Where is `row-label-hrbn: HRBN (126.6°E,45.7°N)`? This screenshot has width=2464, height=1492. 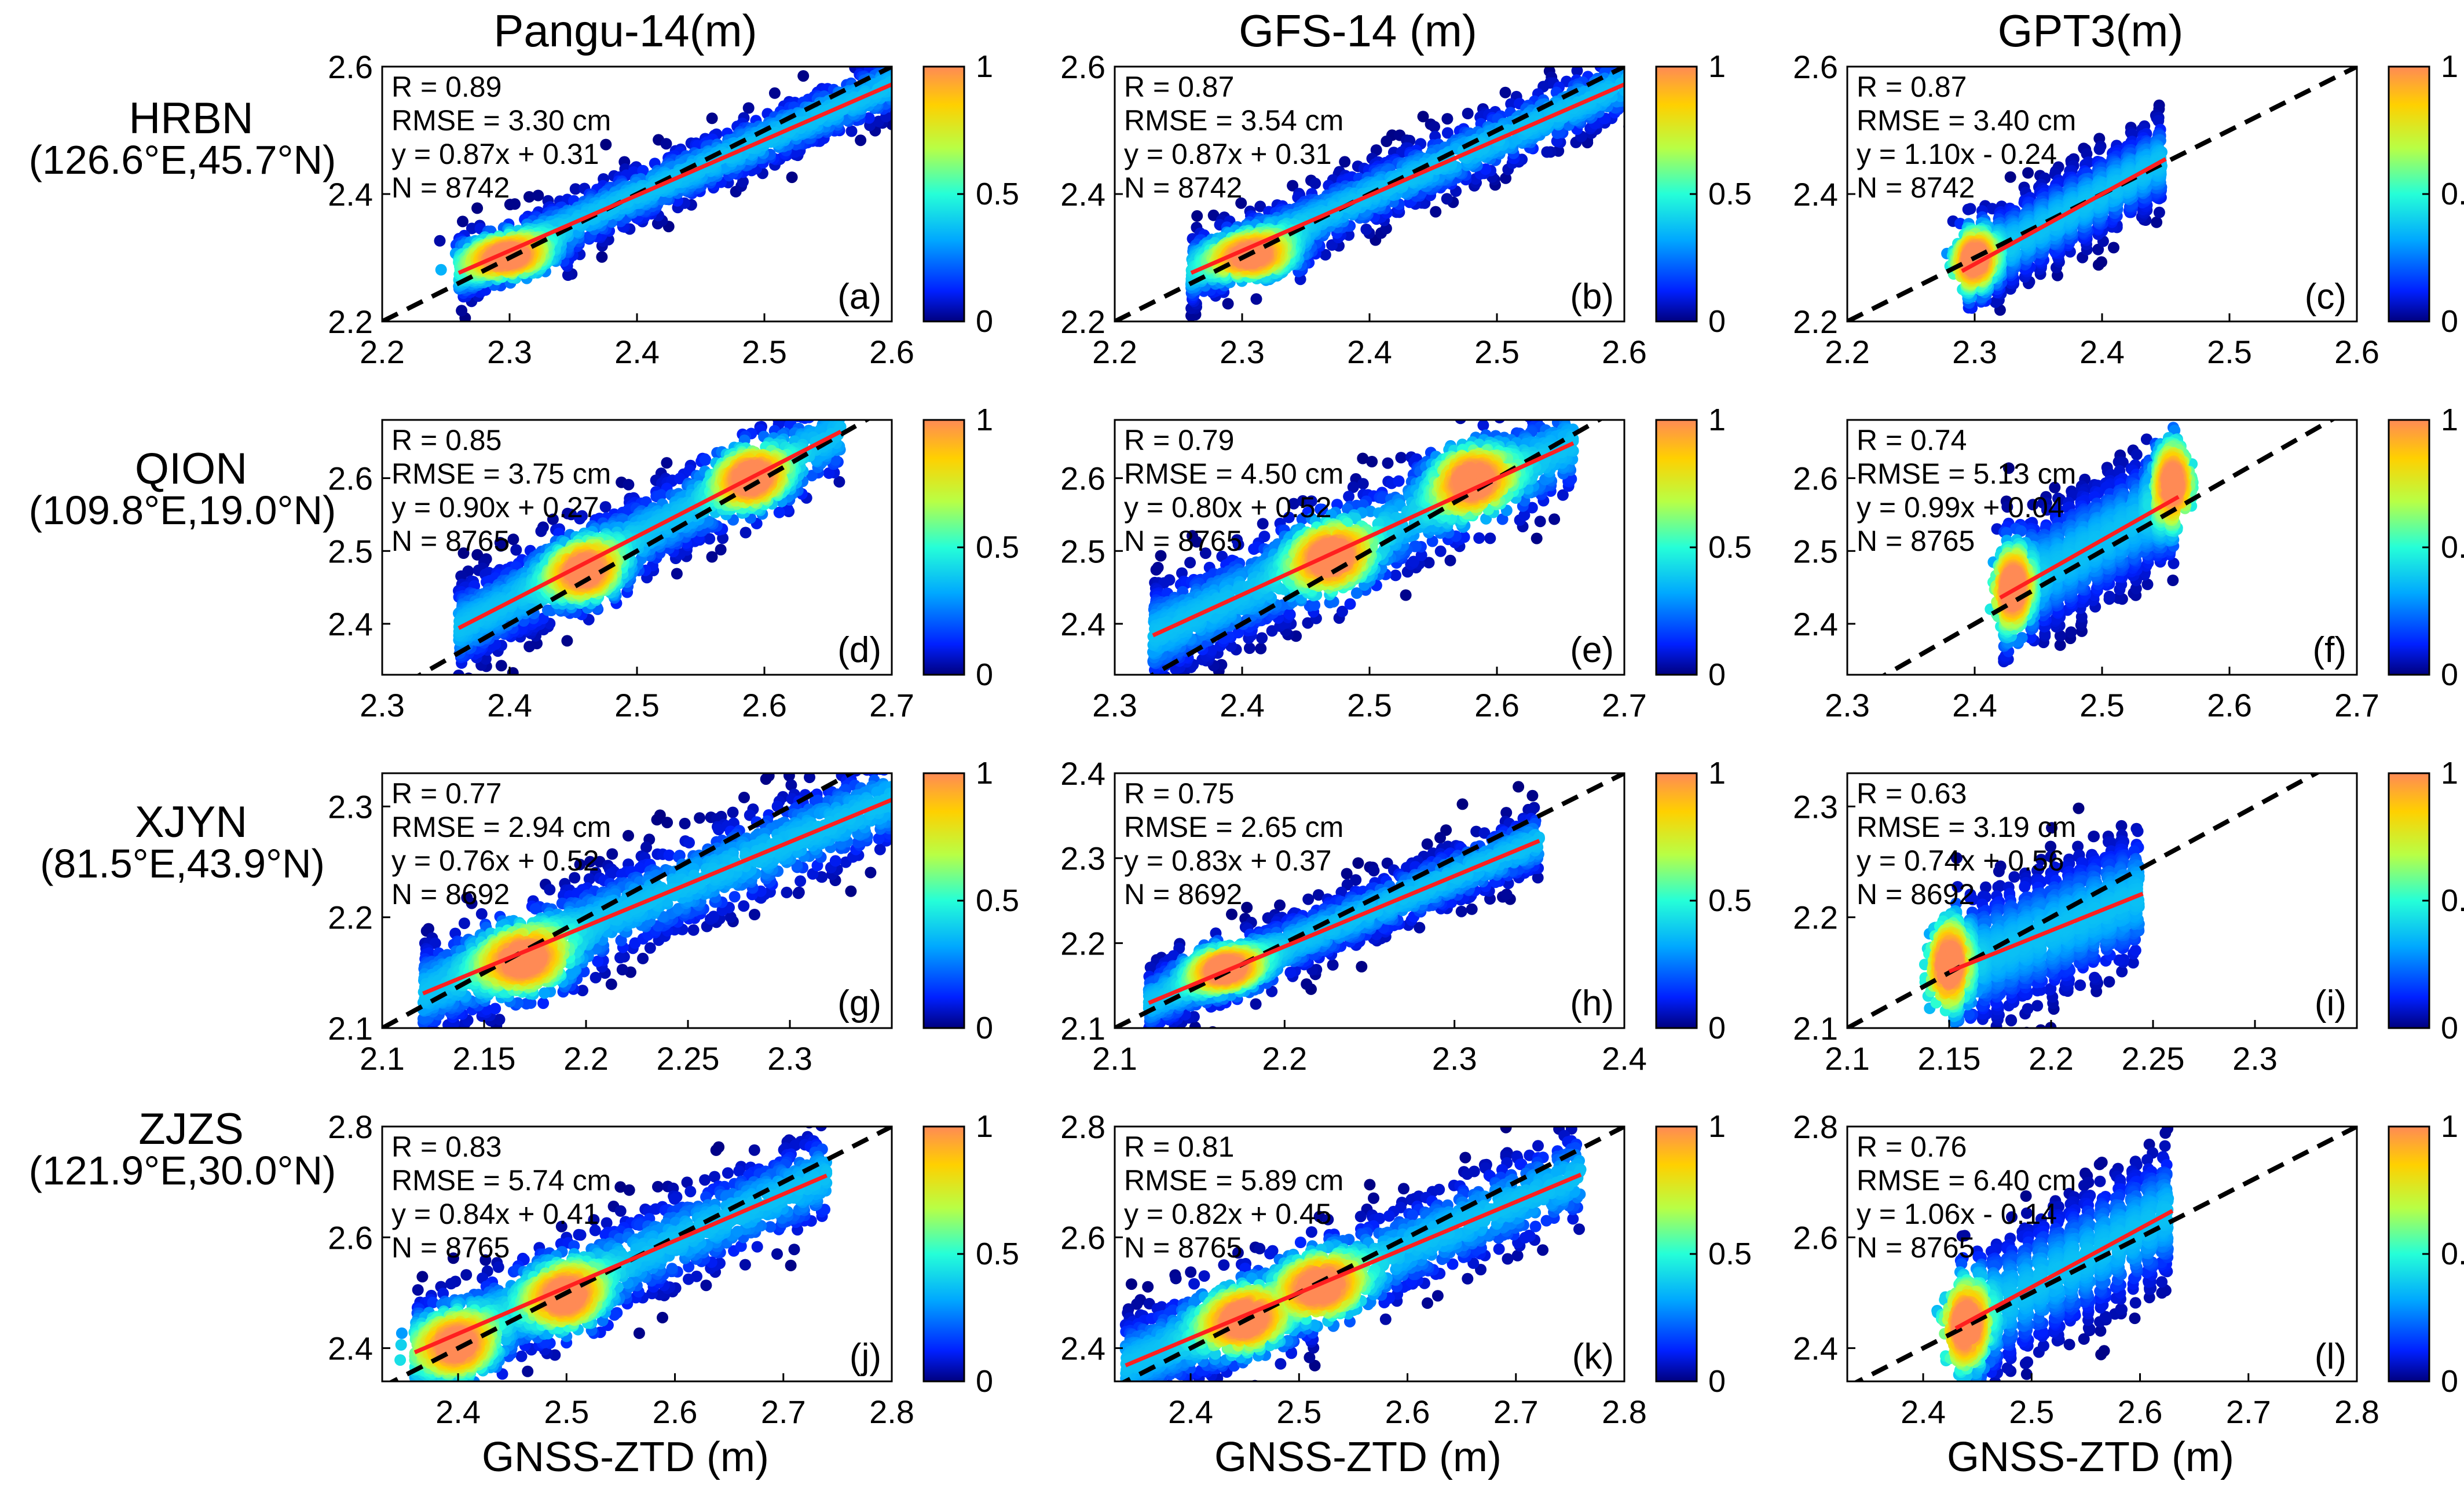
row-label-hrbn: HRBN (126.6°E,45.7°N) is located at coordinates (182, 138).